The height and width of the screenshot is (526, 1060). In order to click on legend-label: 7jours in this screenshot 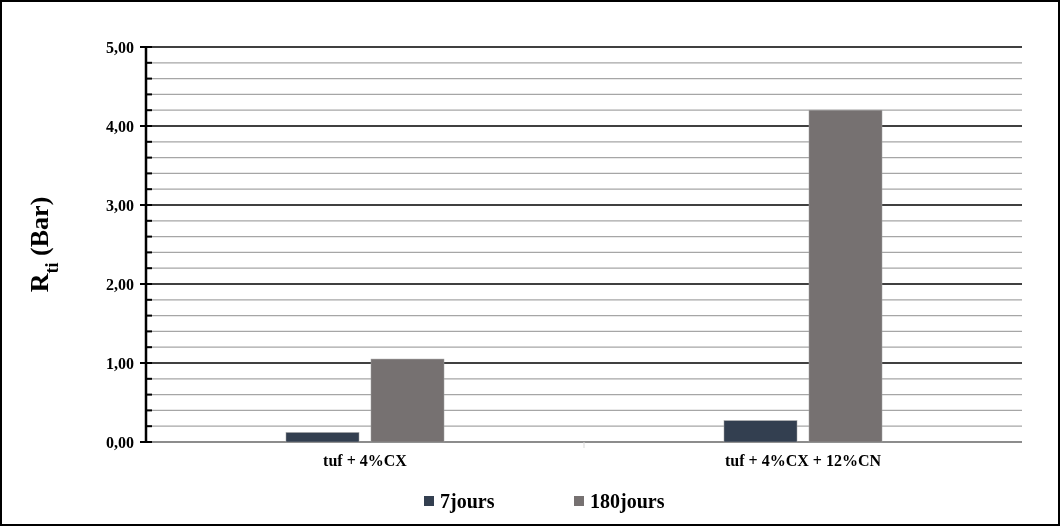, I will do `click(467, 501)`.